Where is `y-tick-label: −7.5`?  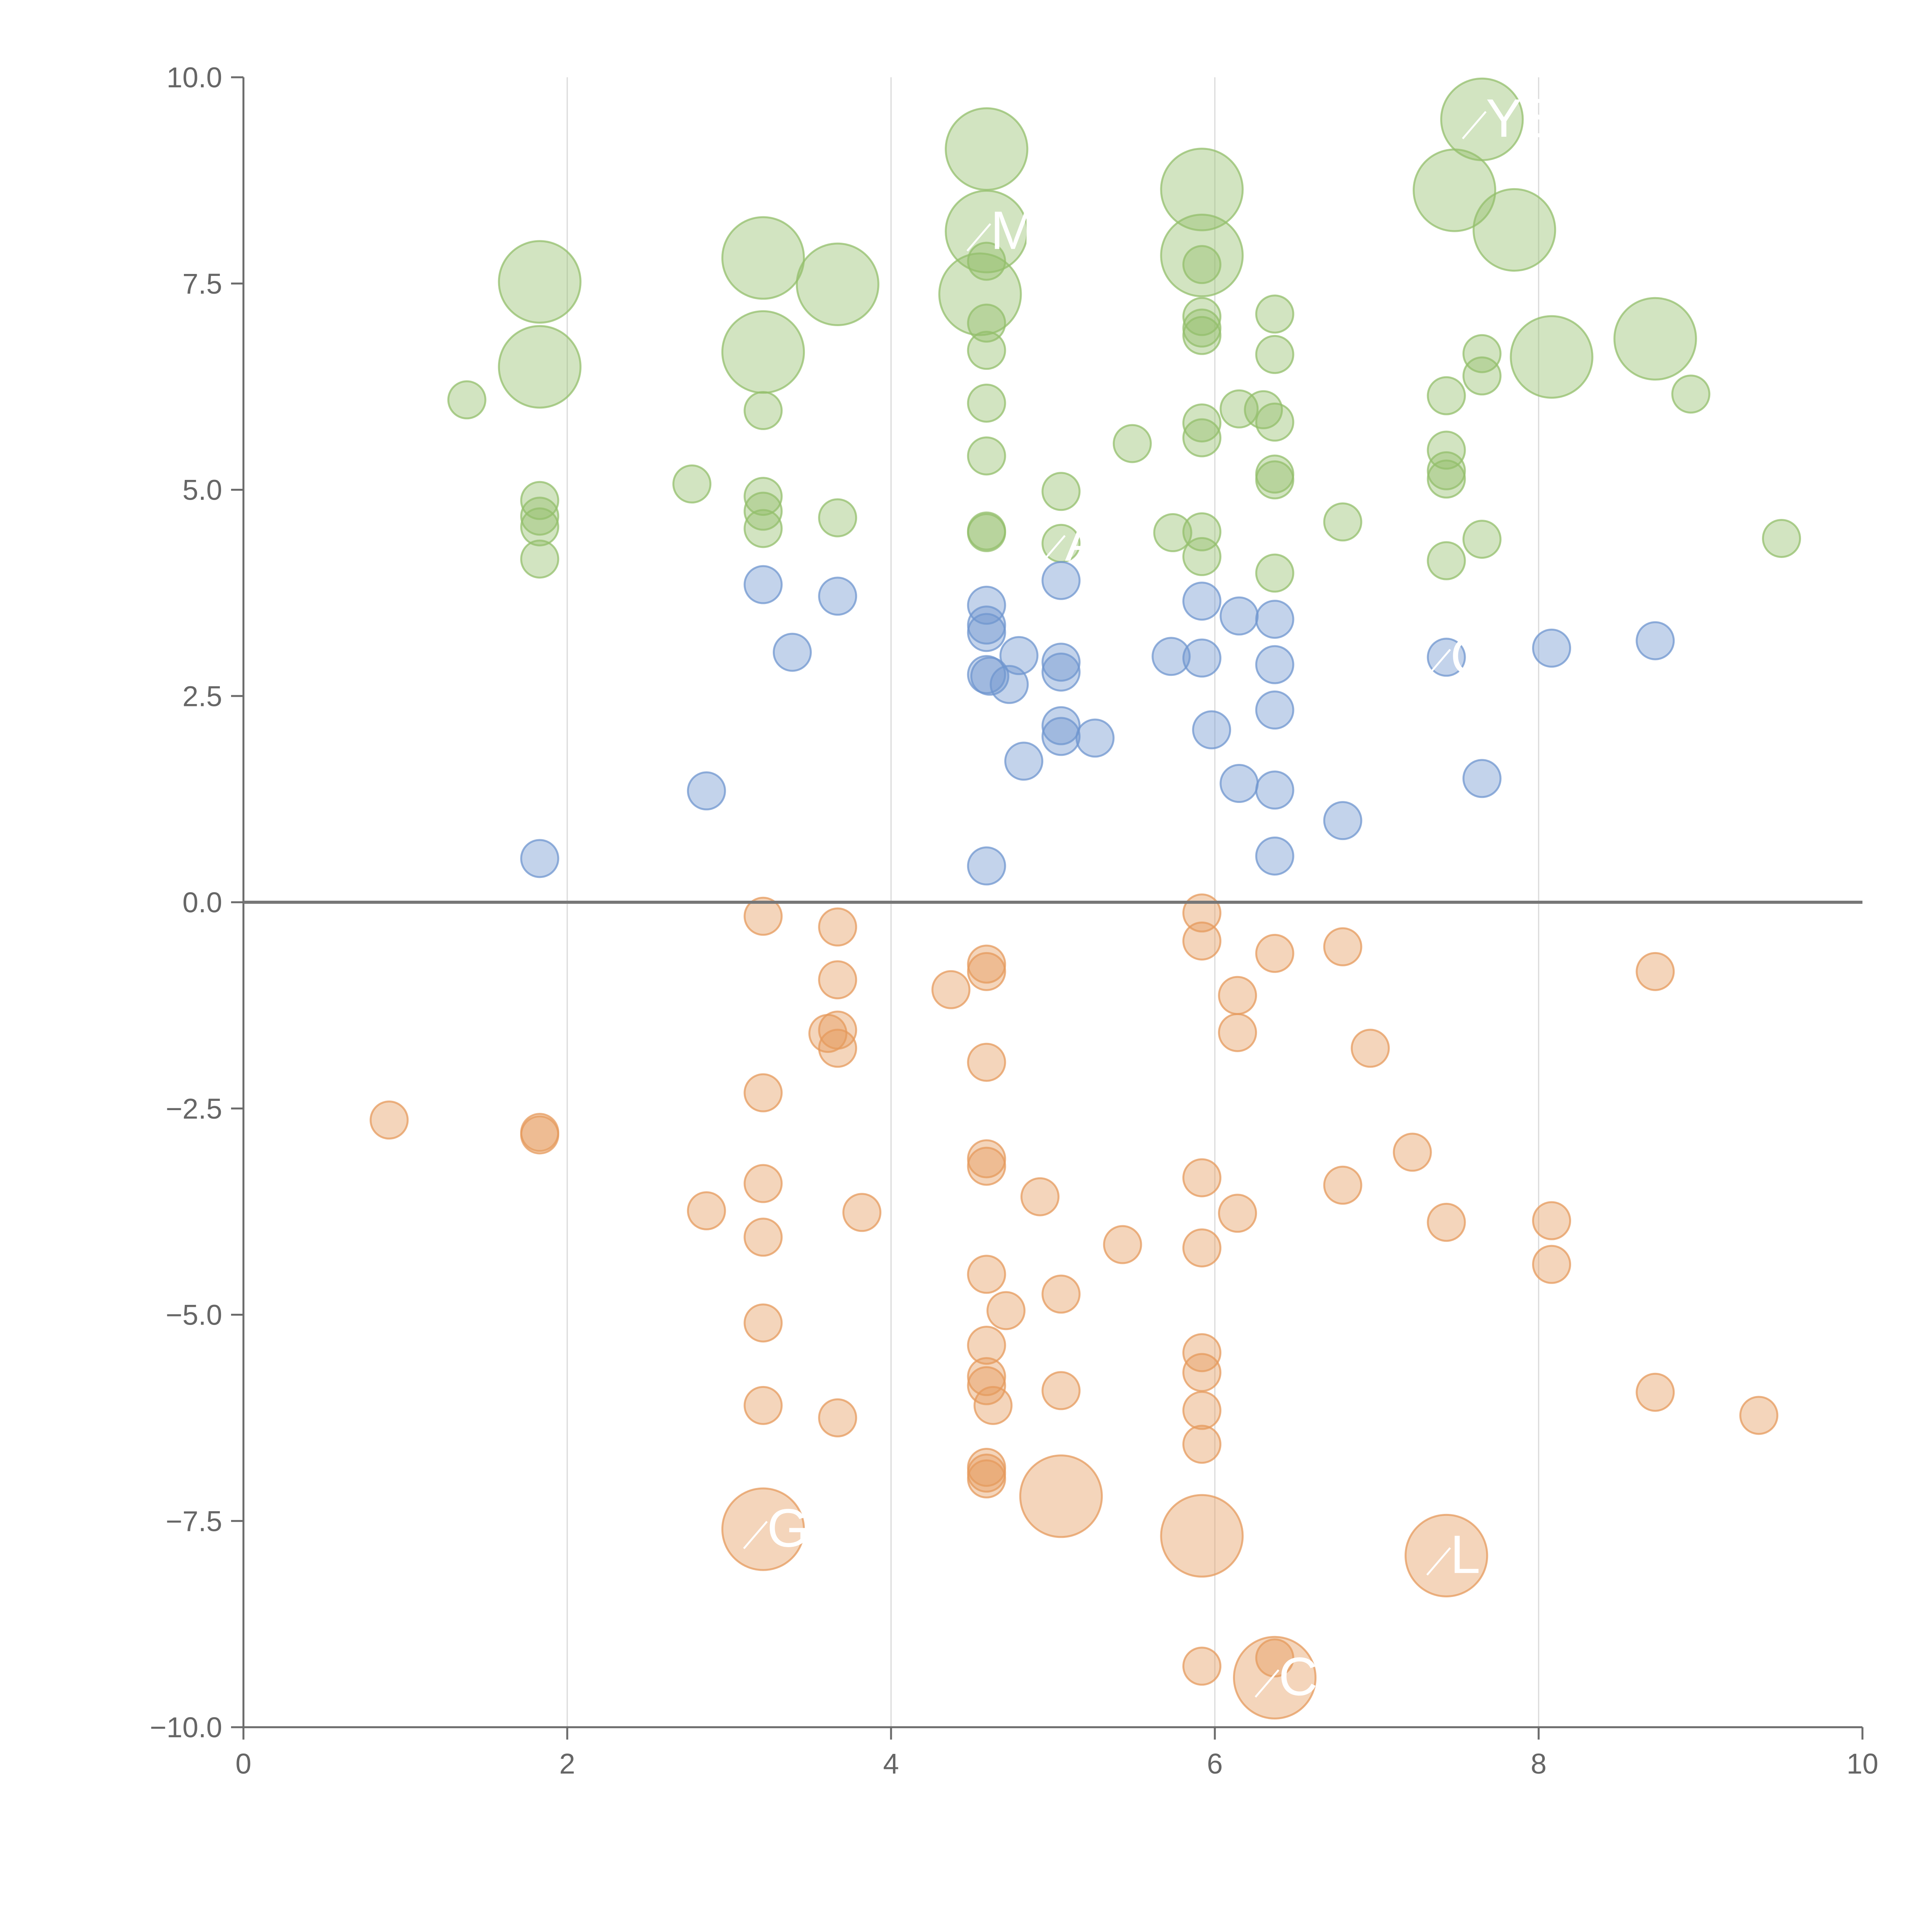
y-tick-label: −7.5 is located at coordinates (194, 1521).